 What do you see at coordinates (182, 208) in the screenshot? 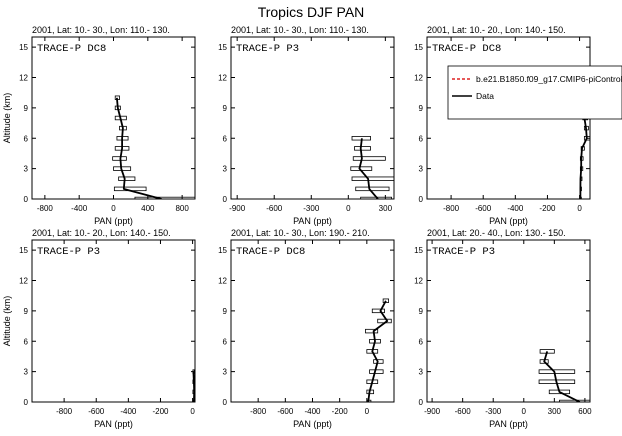
I see `x-tick-label: 800` at bounding box center [182, 208].